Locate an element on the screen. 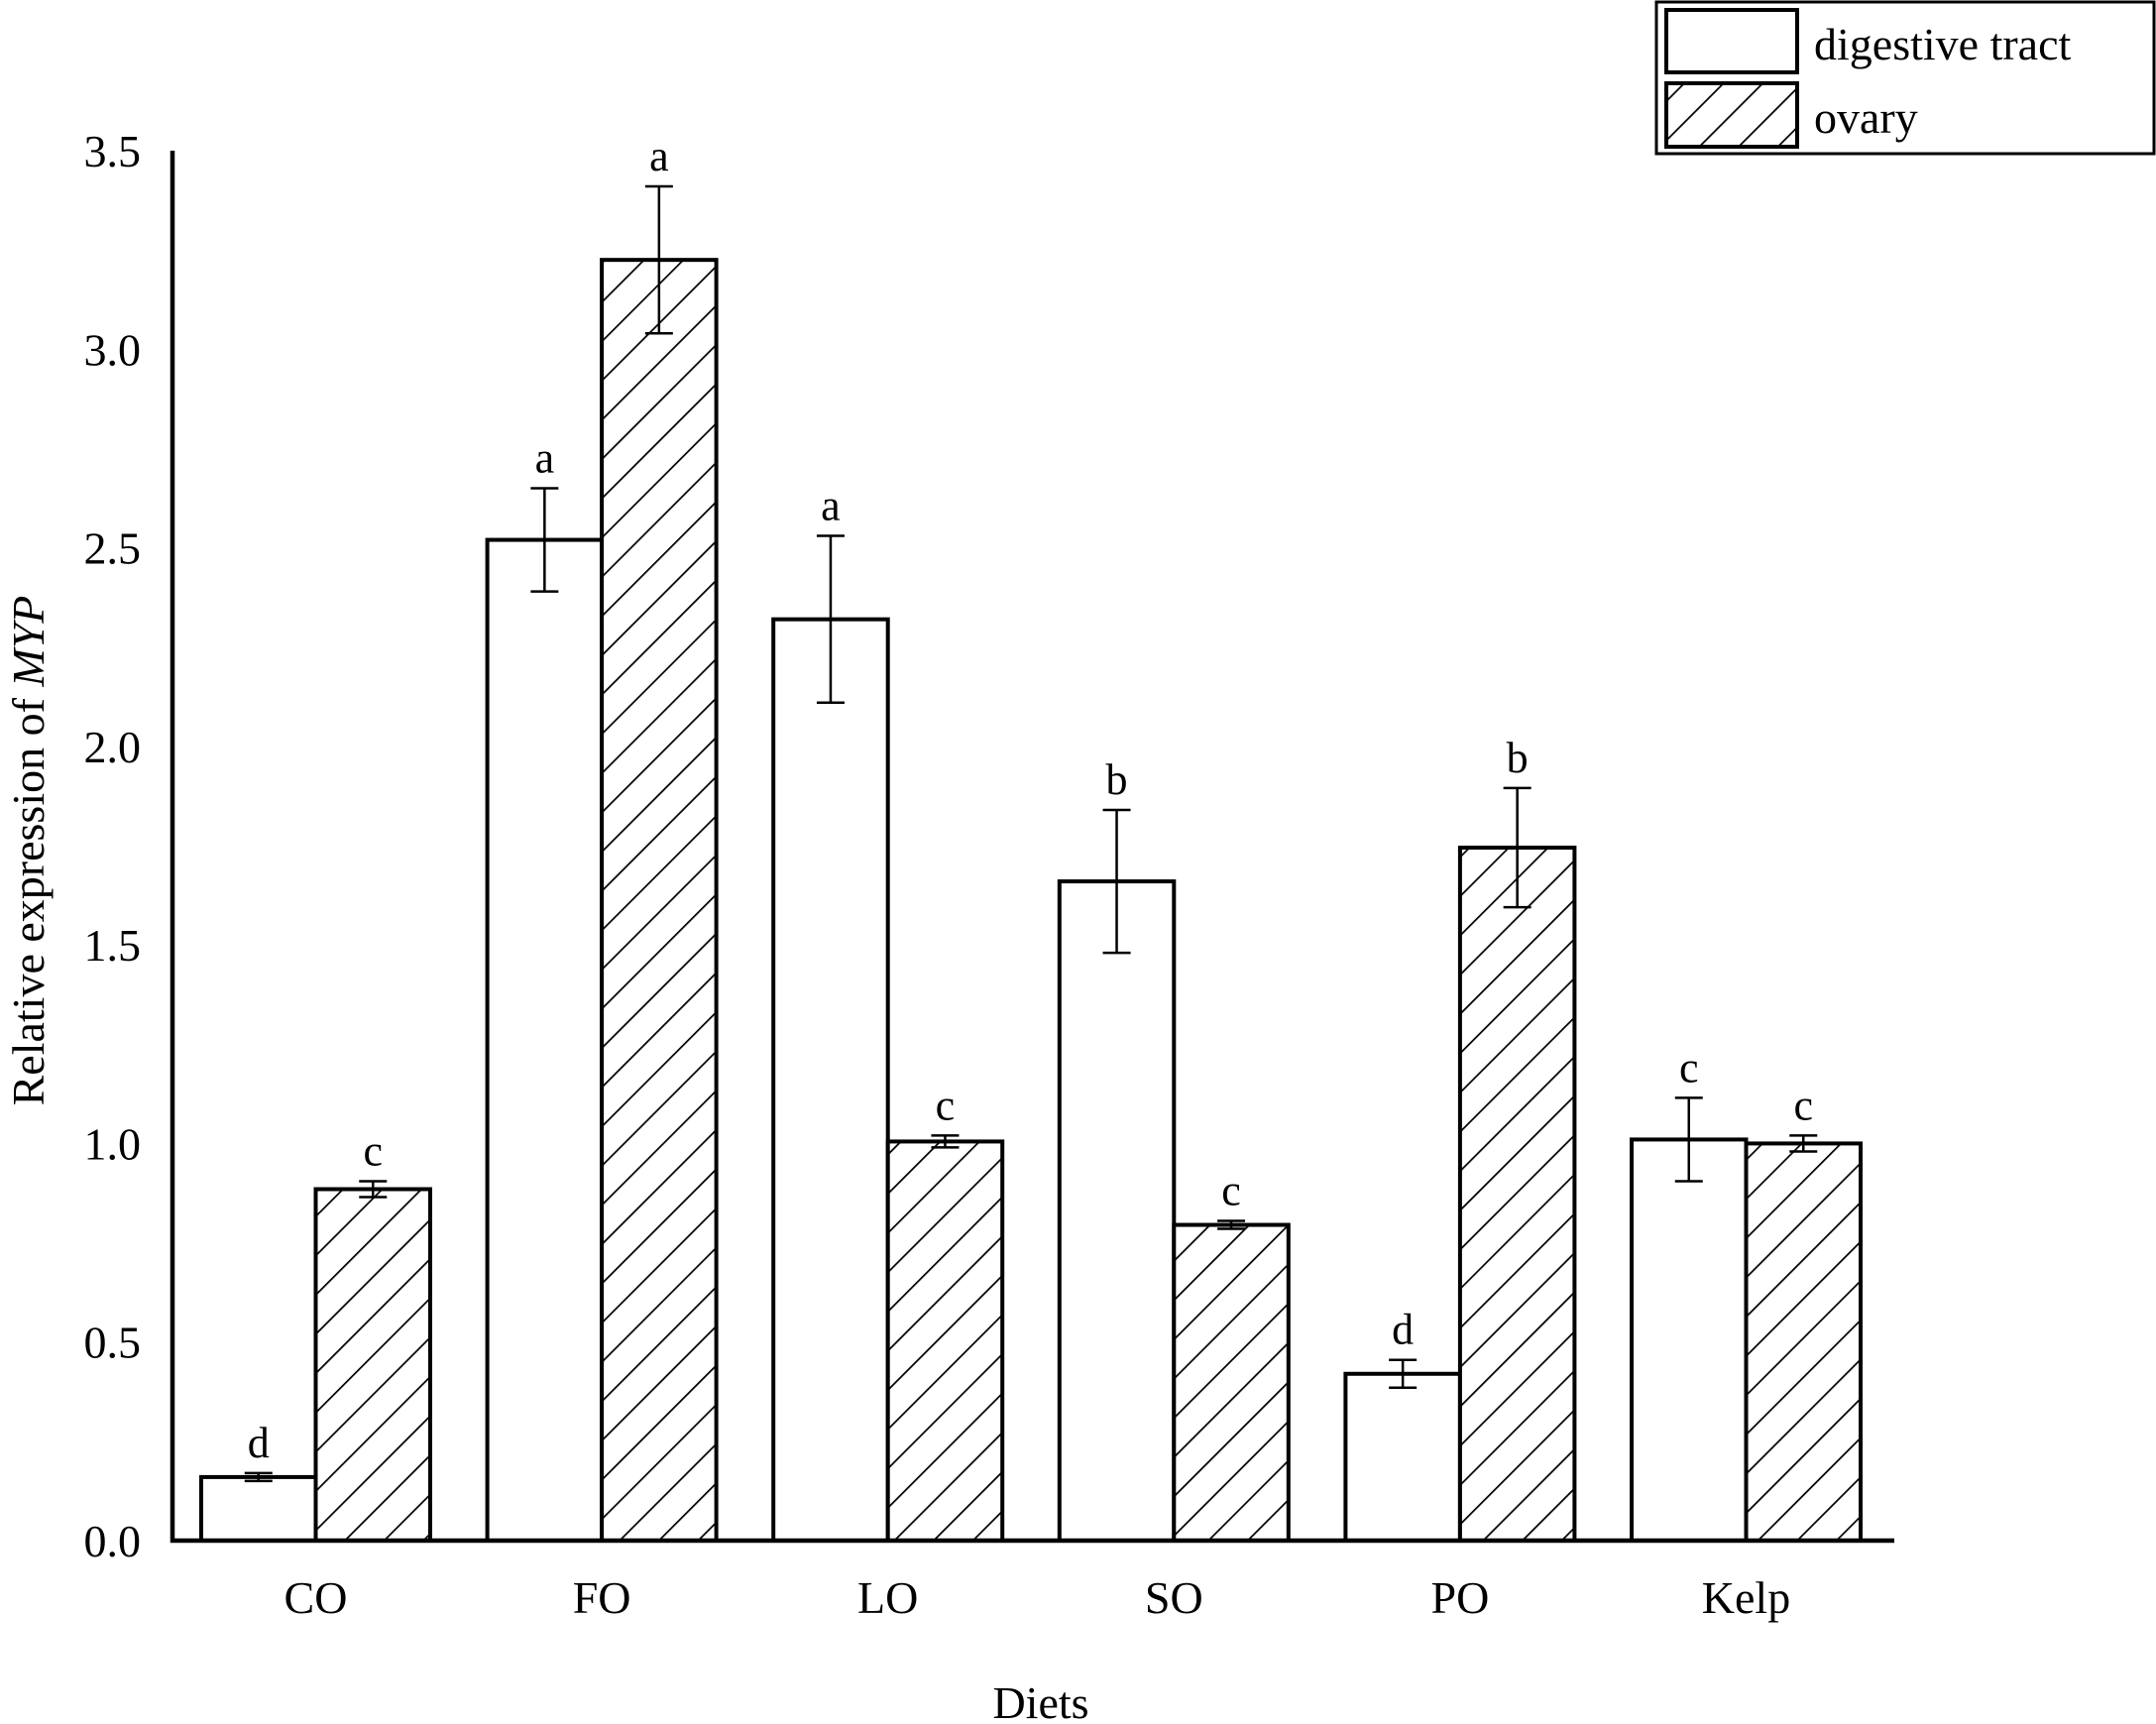 The height and width of the screenshot is (1724, 2156). bar-lo-ovary is located at coordinates (945, 1341).